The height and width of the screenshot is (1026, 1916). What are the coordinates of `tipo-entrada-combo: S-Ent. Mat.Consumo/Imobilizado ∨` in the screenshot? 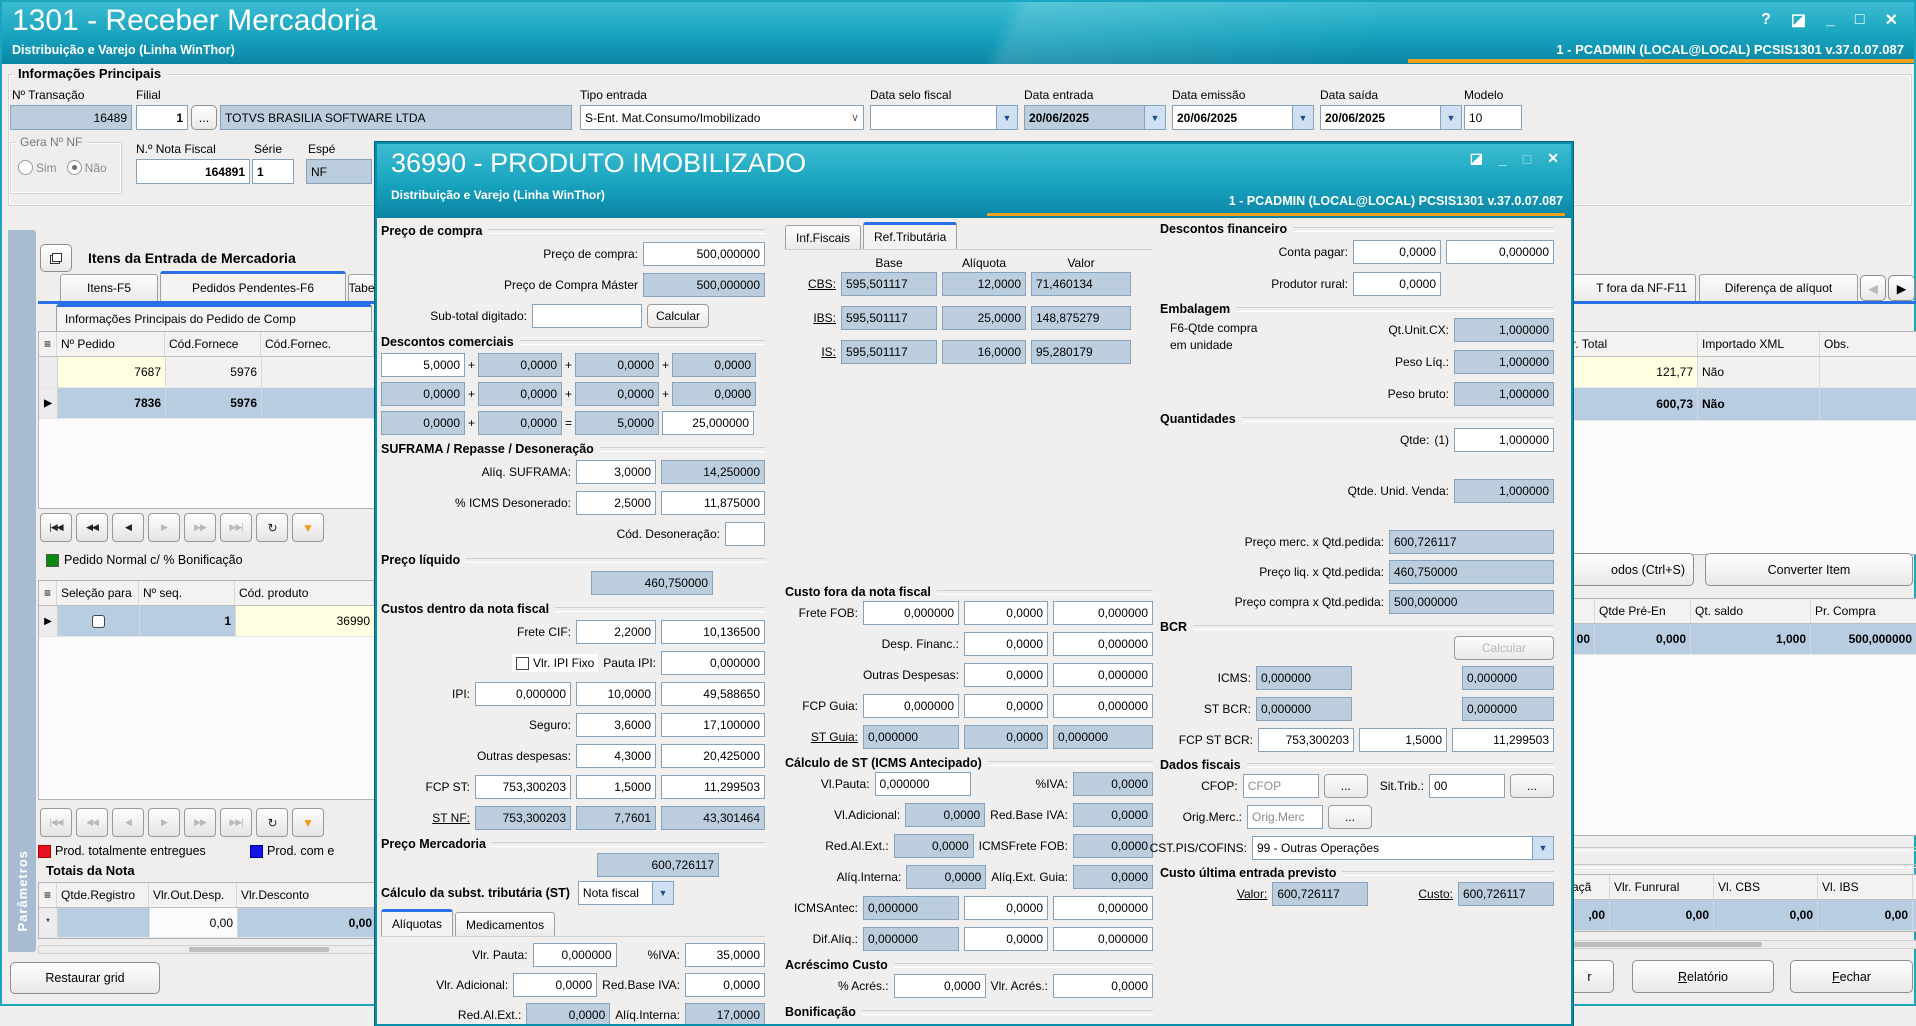 It's located at (722, 117).